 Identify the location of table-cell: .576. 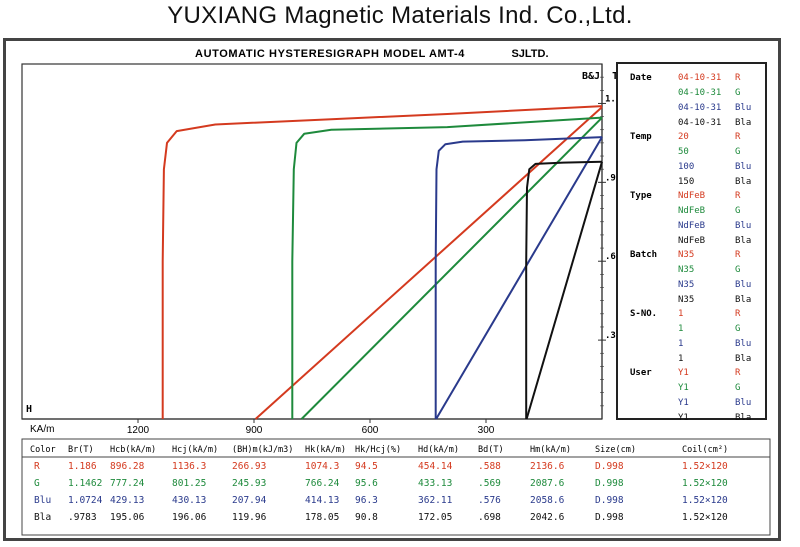
(489, 500).